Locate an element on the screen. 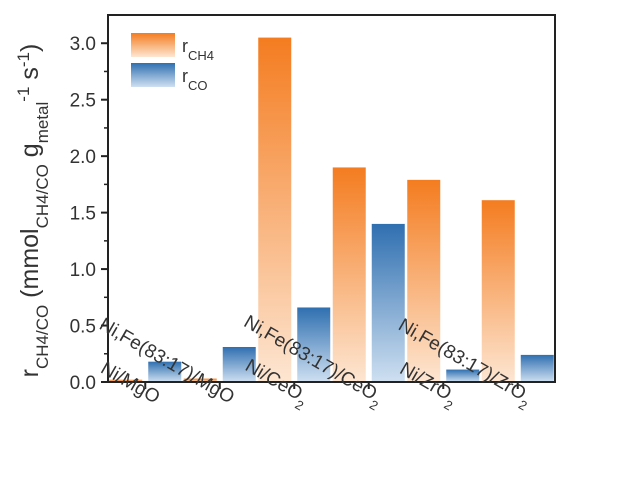 This screenshot has height=503, width=641. y-tick-label-3: 1.5 is located at coordinates (83, 214).